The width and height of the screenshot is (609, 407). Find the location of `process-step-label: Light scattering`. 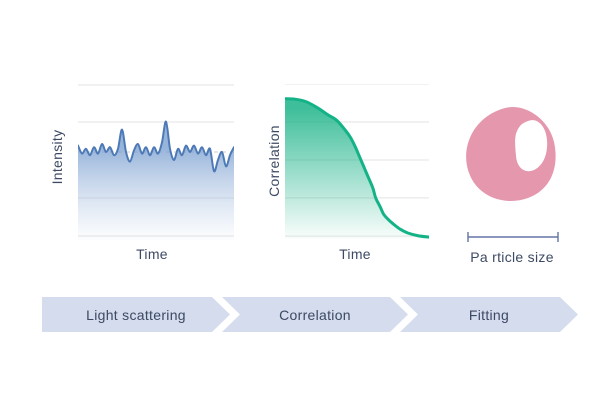

process-step-label: Light scattering is located at coordinates (136, 314).